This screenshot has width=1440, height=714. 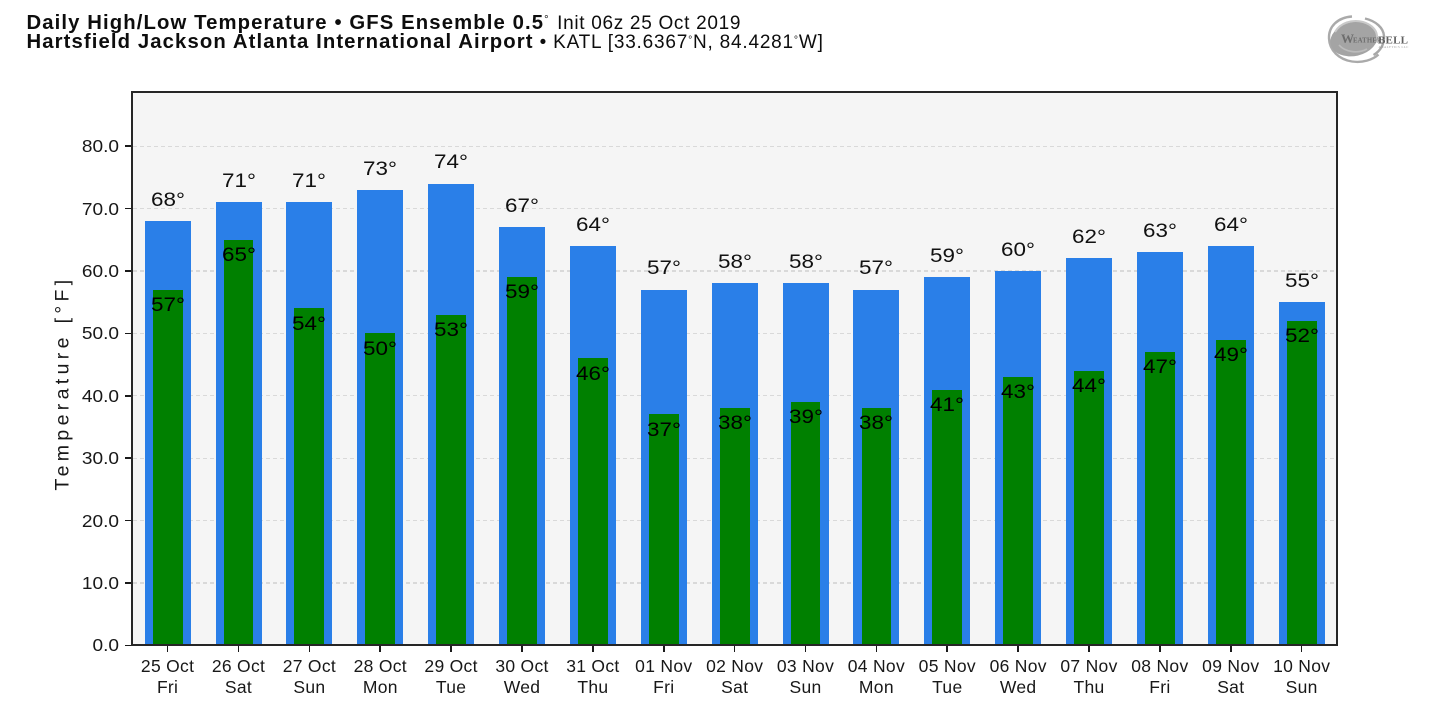 What do you see at coordinates (1347, 38) in the screenshot?
I see `svg-text: W` at bounding box center [1347, 38].